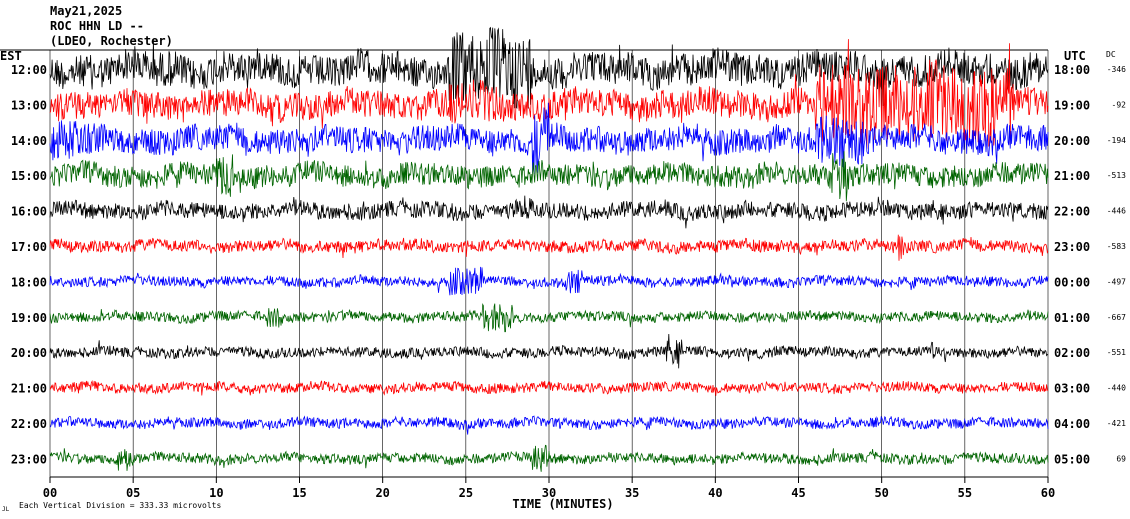 The width and height of the screenshot is (1130, 519). Describe the element at coordinates (1121, 458) in the screenshot. I see `dc-offset-value: 69` at that location.